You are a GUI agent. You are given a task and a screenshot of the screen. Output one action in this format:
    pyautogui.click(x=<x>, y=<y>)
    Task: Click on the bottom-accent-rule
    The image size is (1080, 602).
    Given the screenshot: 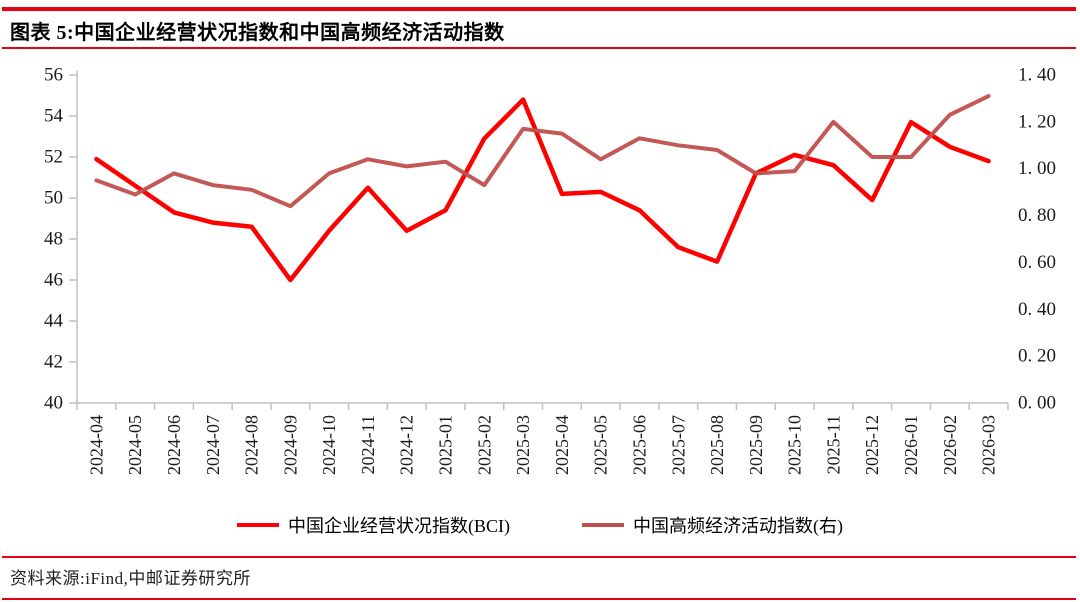 What is the action you would take?
    pyautogui.click(x=539, y=599)
    